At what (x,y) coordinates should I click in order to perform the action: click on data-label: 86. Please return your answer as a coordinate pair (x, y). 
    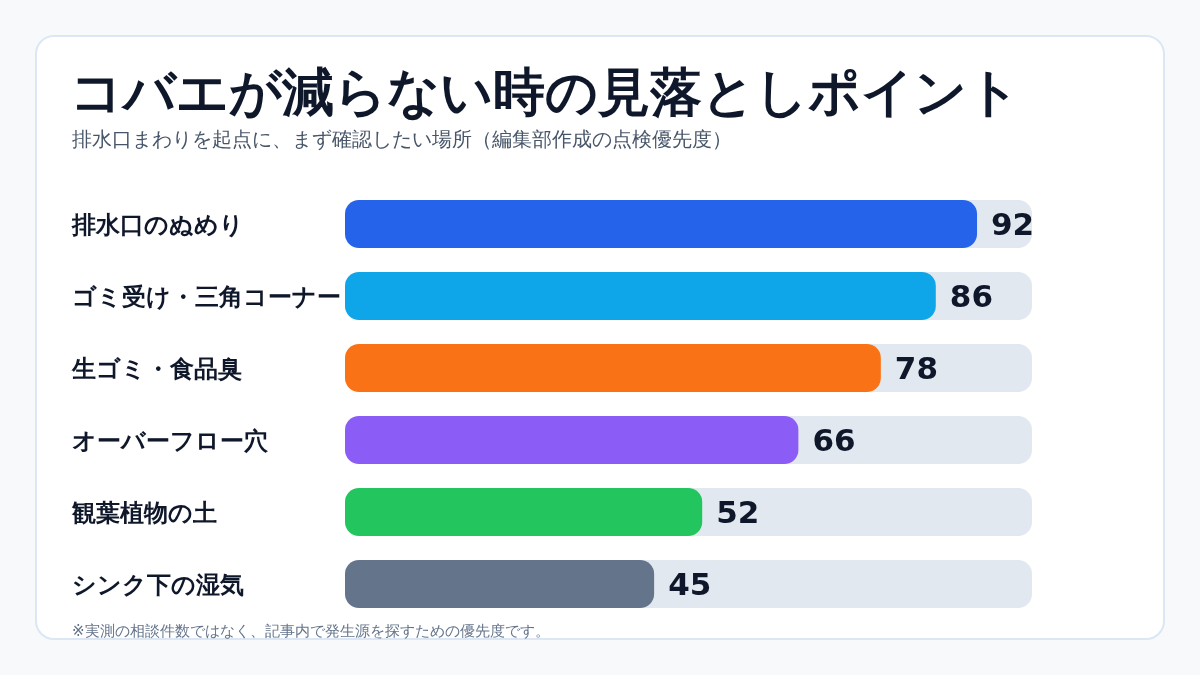
    Looking at the image, I should click on (971, 296).